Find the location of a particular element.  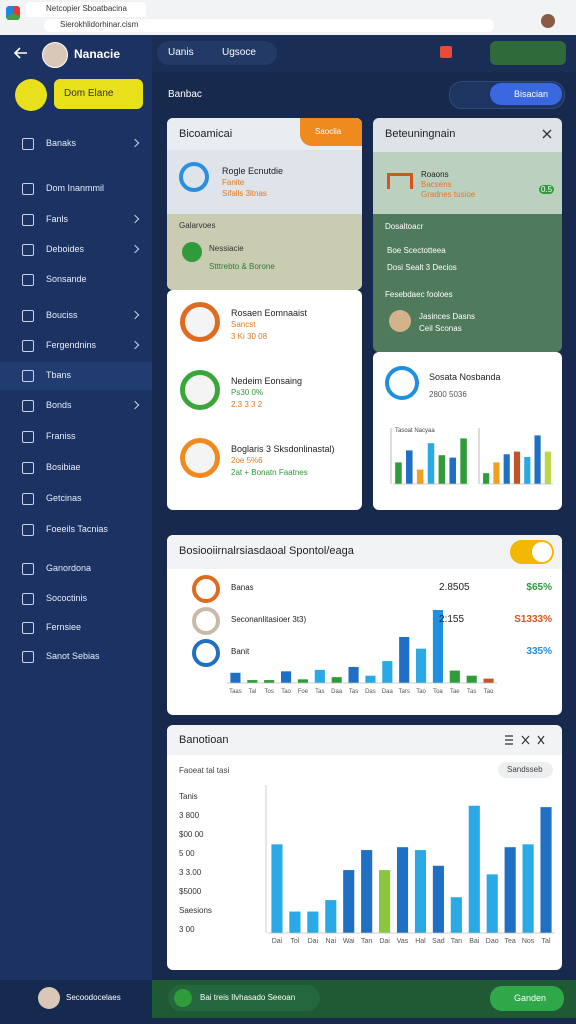

top-tab: Uanis is located at coordinates (181, 52).